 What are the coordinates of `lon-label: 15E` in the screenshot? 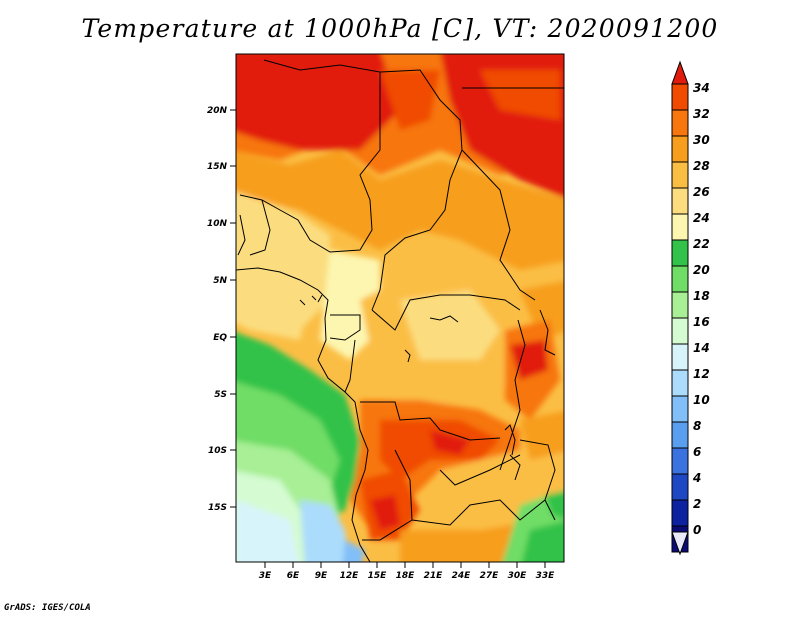 It's located at (378, 576).